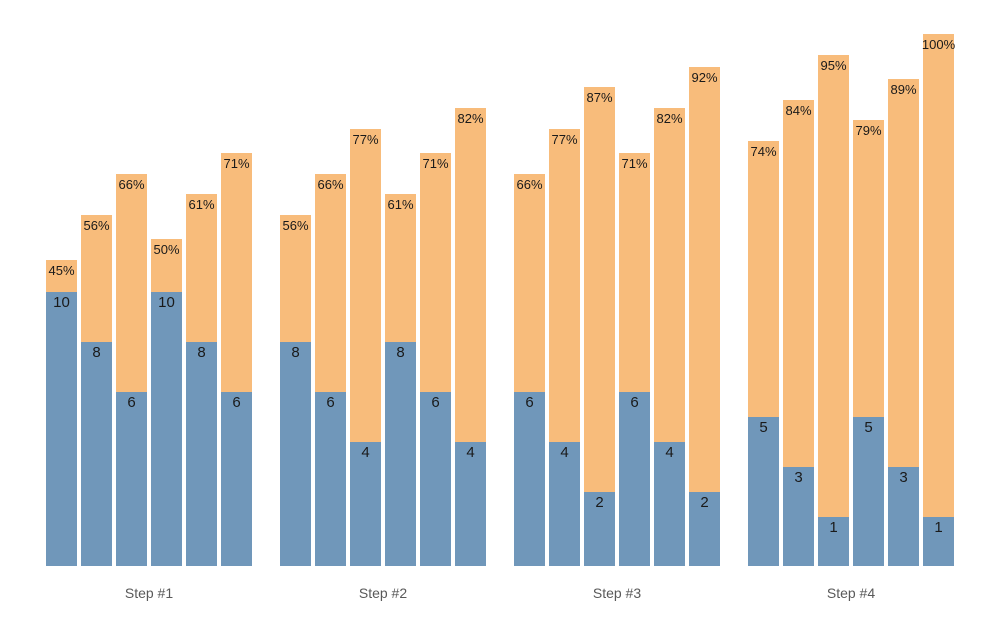 The height and width of the screenshot is (618, 1000). I want to click on x-axis-category-label: Step #2, so click(383, 593).